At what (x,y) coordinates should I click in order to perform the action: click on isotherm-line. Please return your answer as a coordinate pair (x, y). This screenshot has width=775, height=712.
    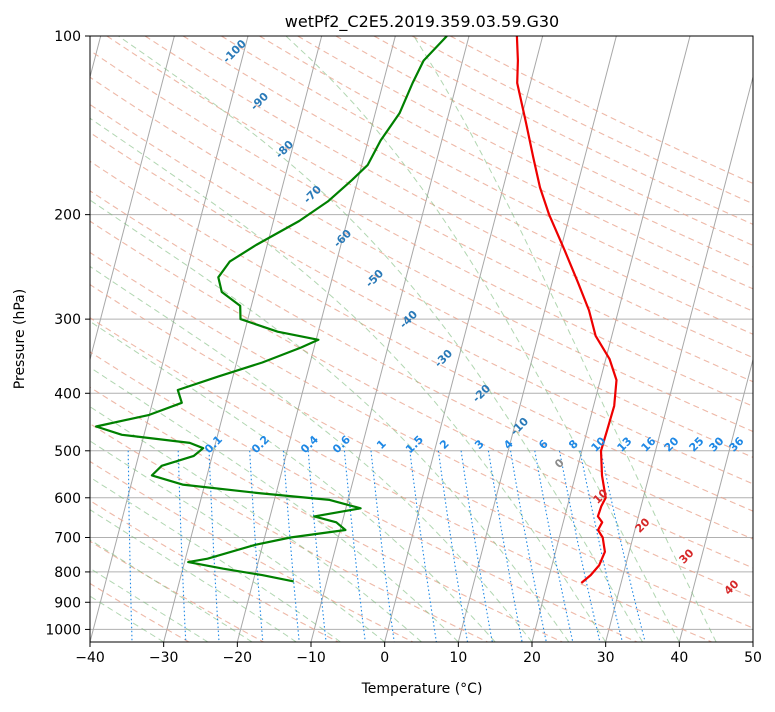
    Looking at the image, I should click on (764, 339).